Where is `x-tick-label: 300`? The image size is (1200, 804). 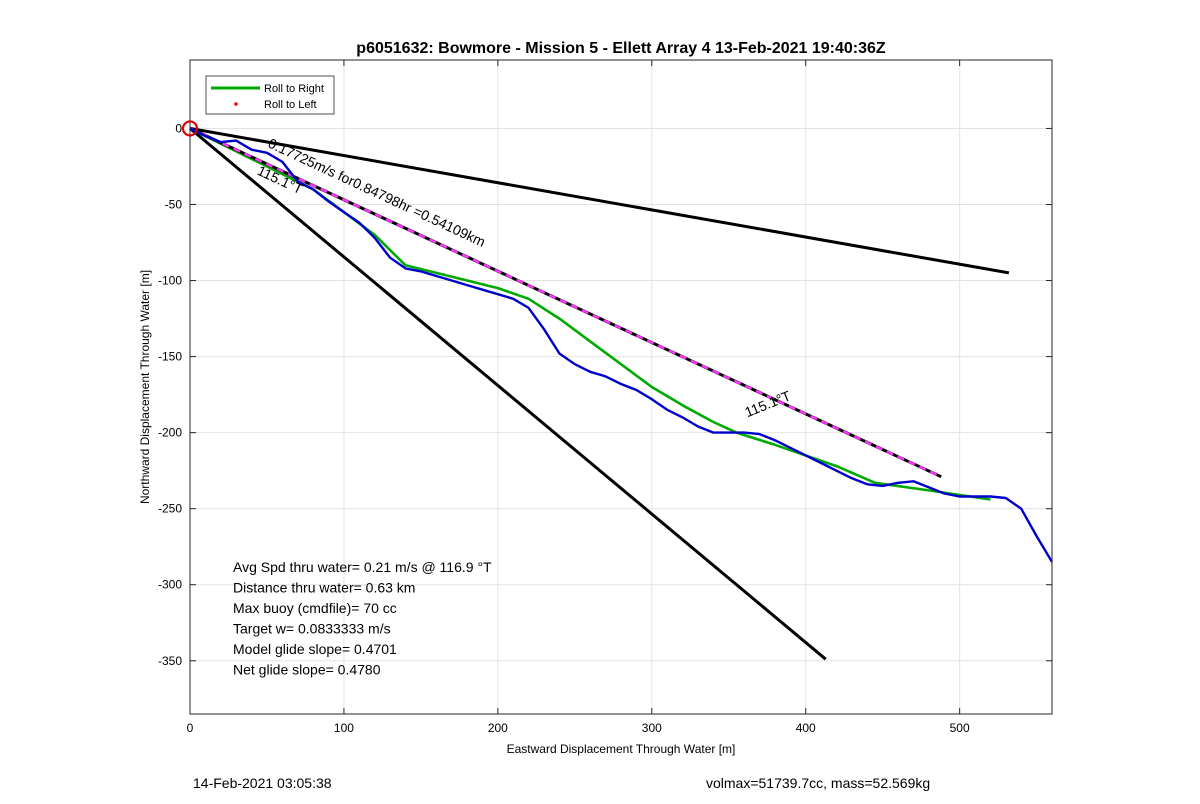
x-tick-label: 300 is located at coordinates (652, 728).